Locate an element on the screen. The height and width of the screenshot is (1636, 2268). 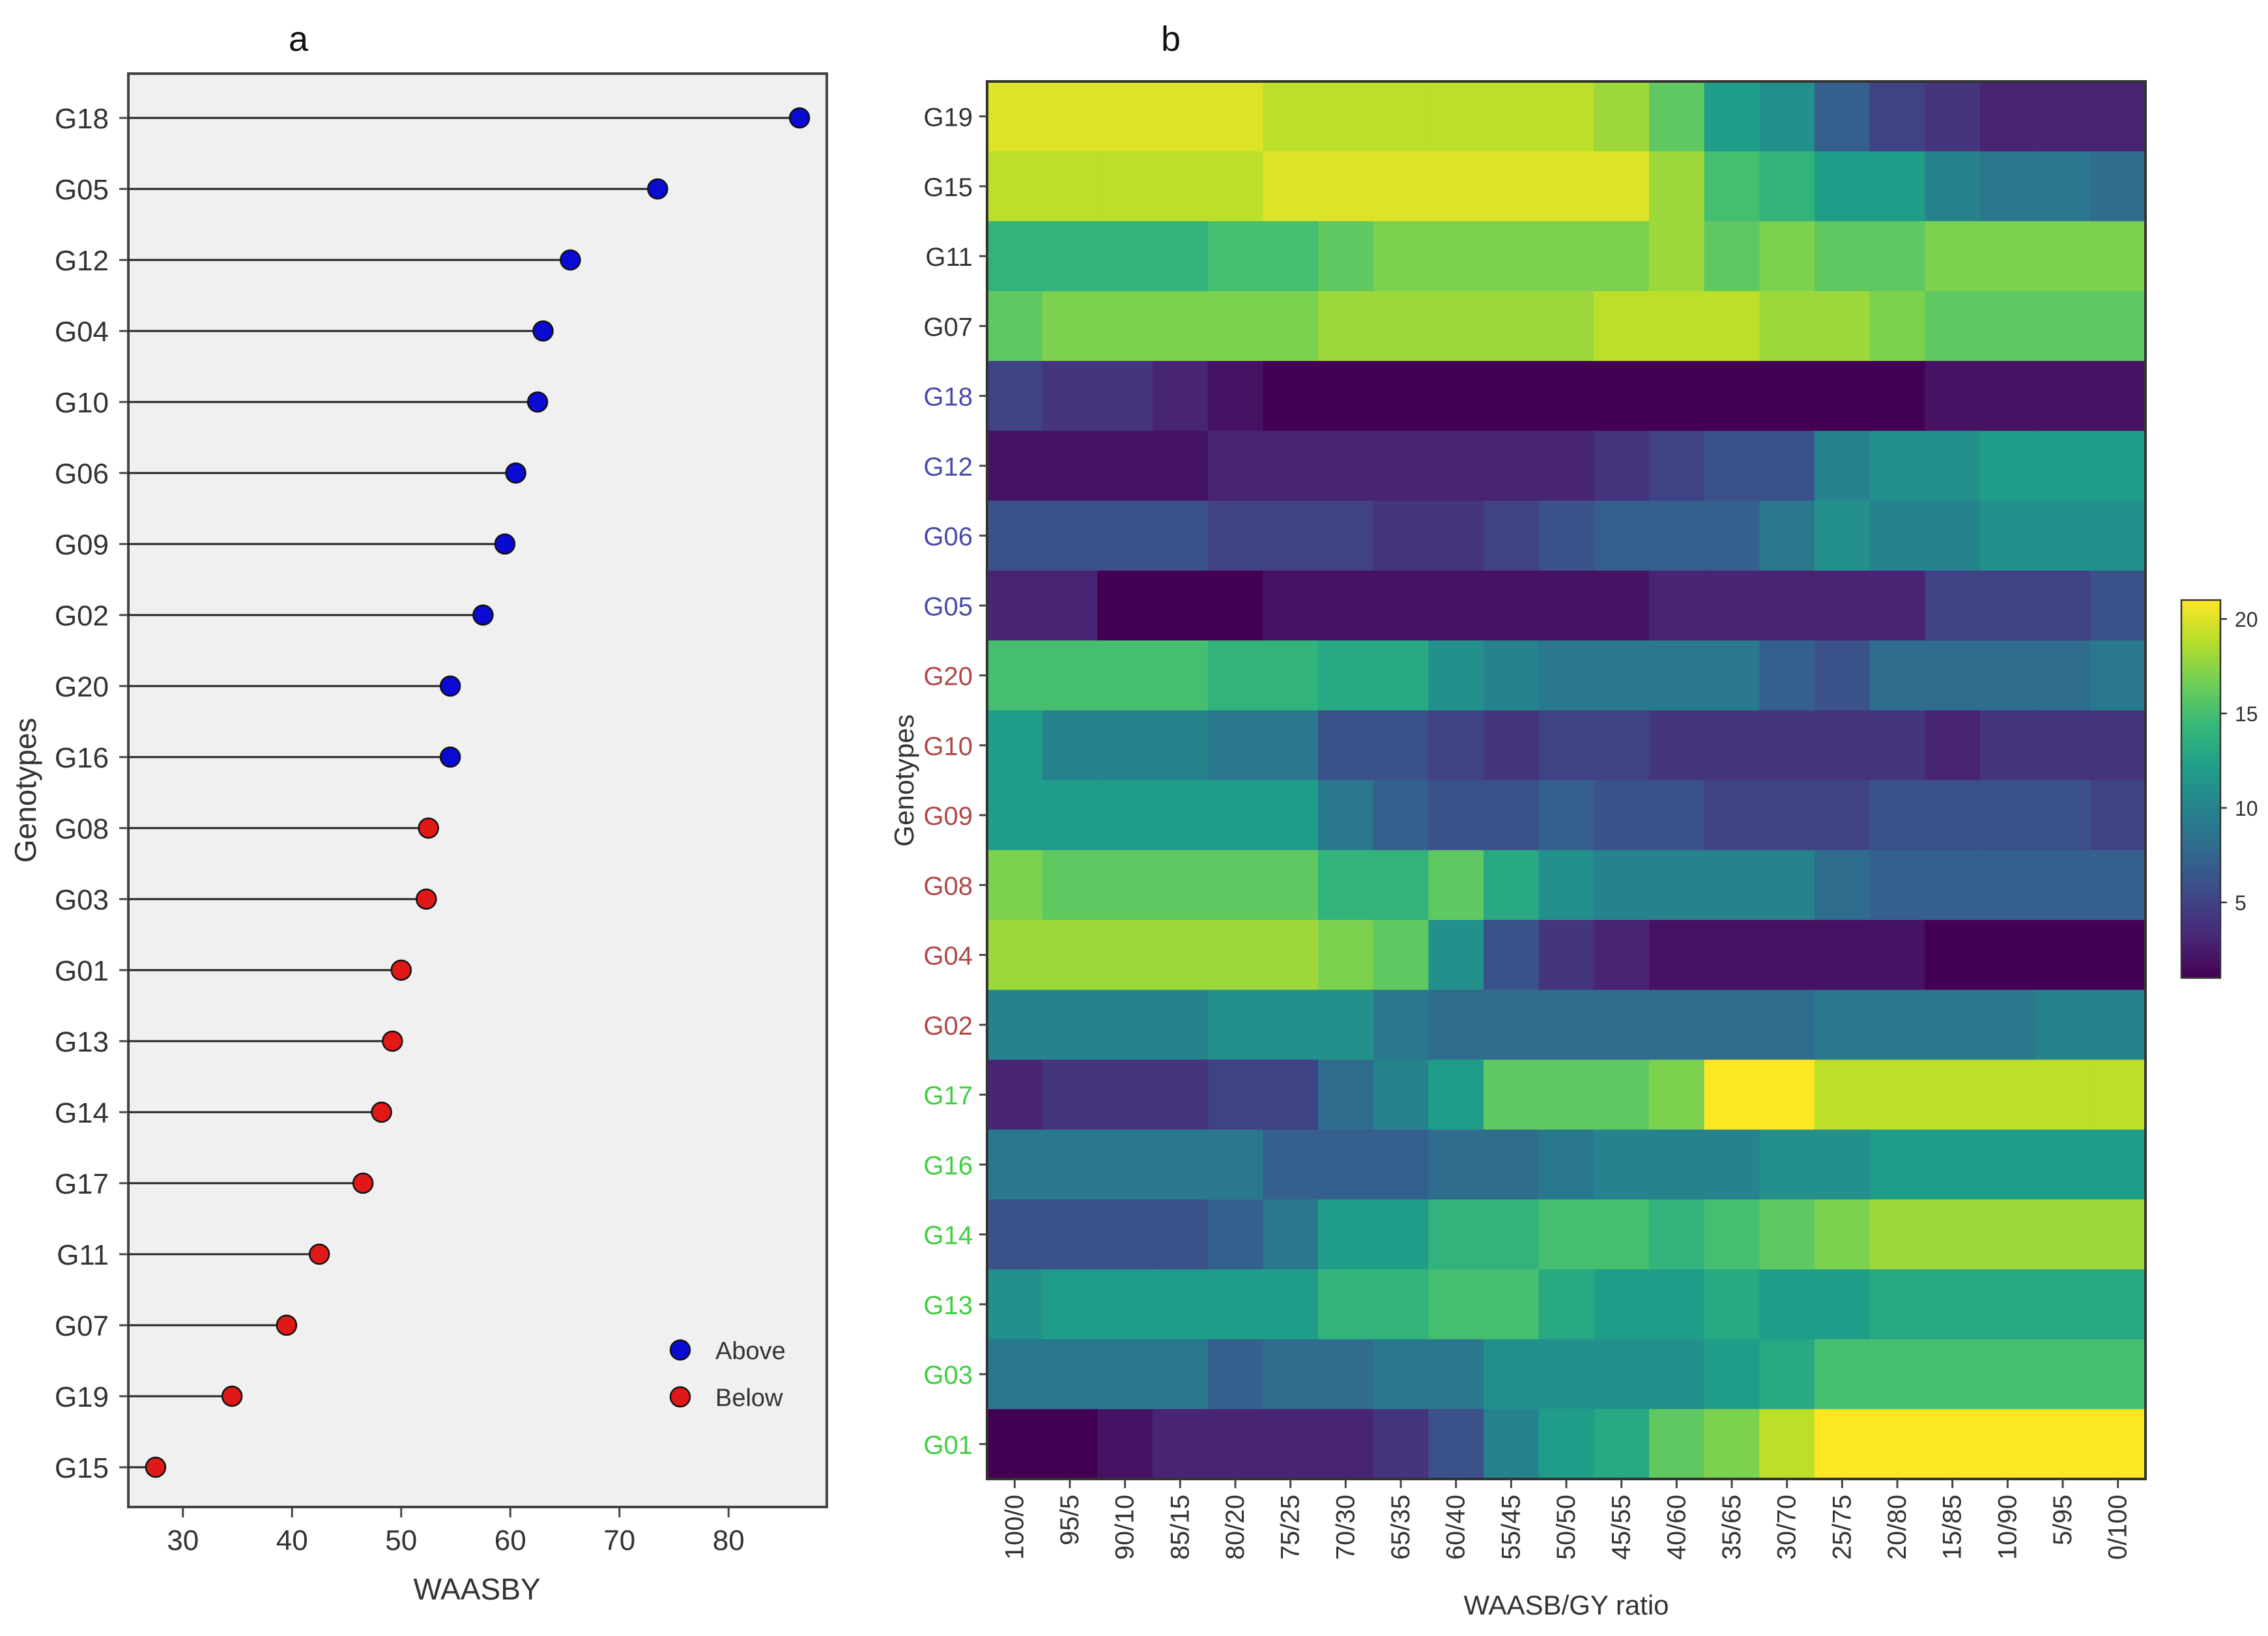
y-tick-label: G09 is located at coordinates (82, 545).